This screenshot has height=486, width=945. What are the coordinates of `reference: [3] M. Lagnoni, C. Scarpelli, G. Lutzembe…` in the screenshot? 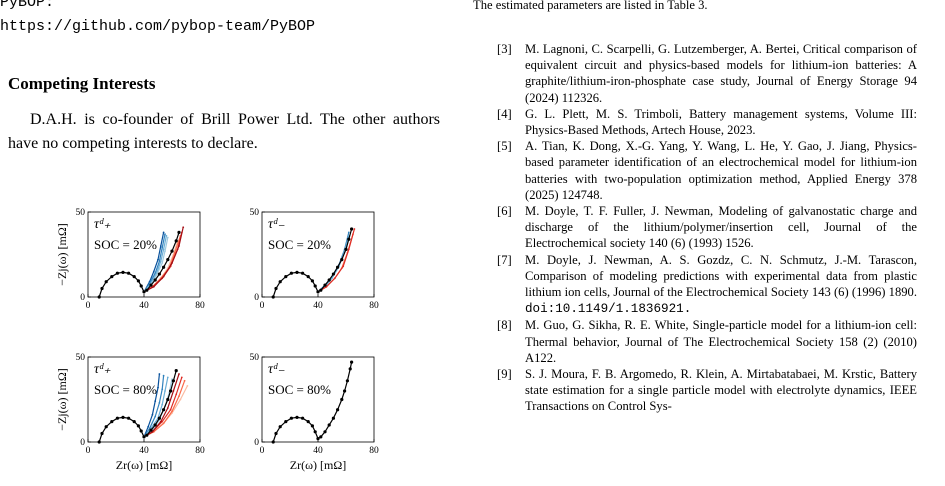 It's located at (707, 73).